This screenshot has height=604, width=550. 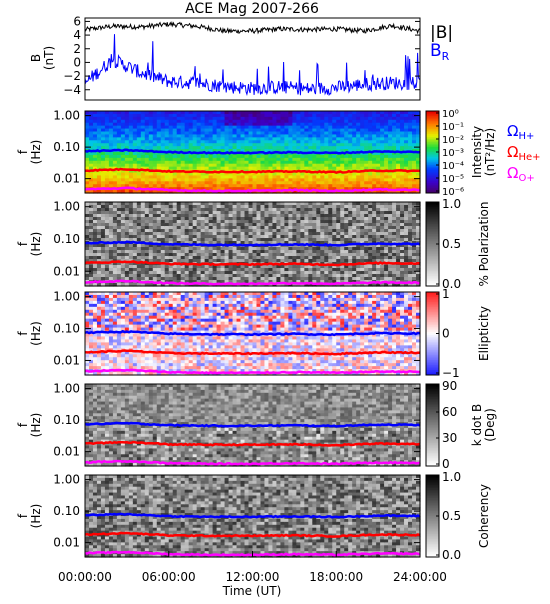 What do you see at coordinates (252, 9) in the screenshot?
I see `chart-title: ACE Mag 2007-266` at bounding box center [252, 9].